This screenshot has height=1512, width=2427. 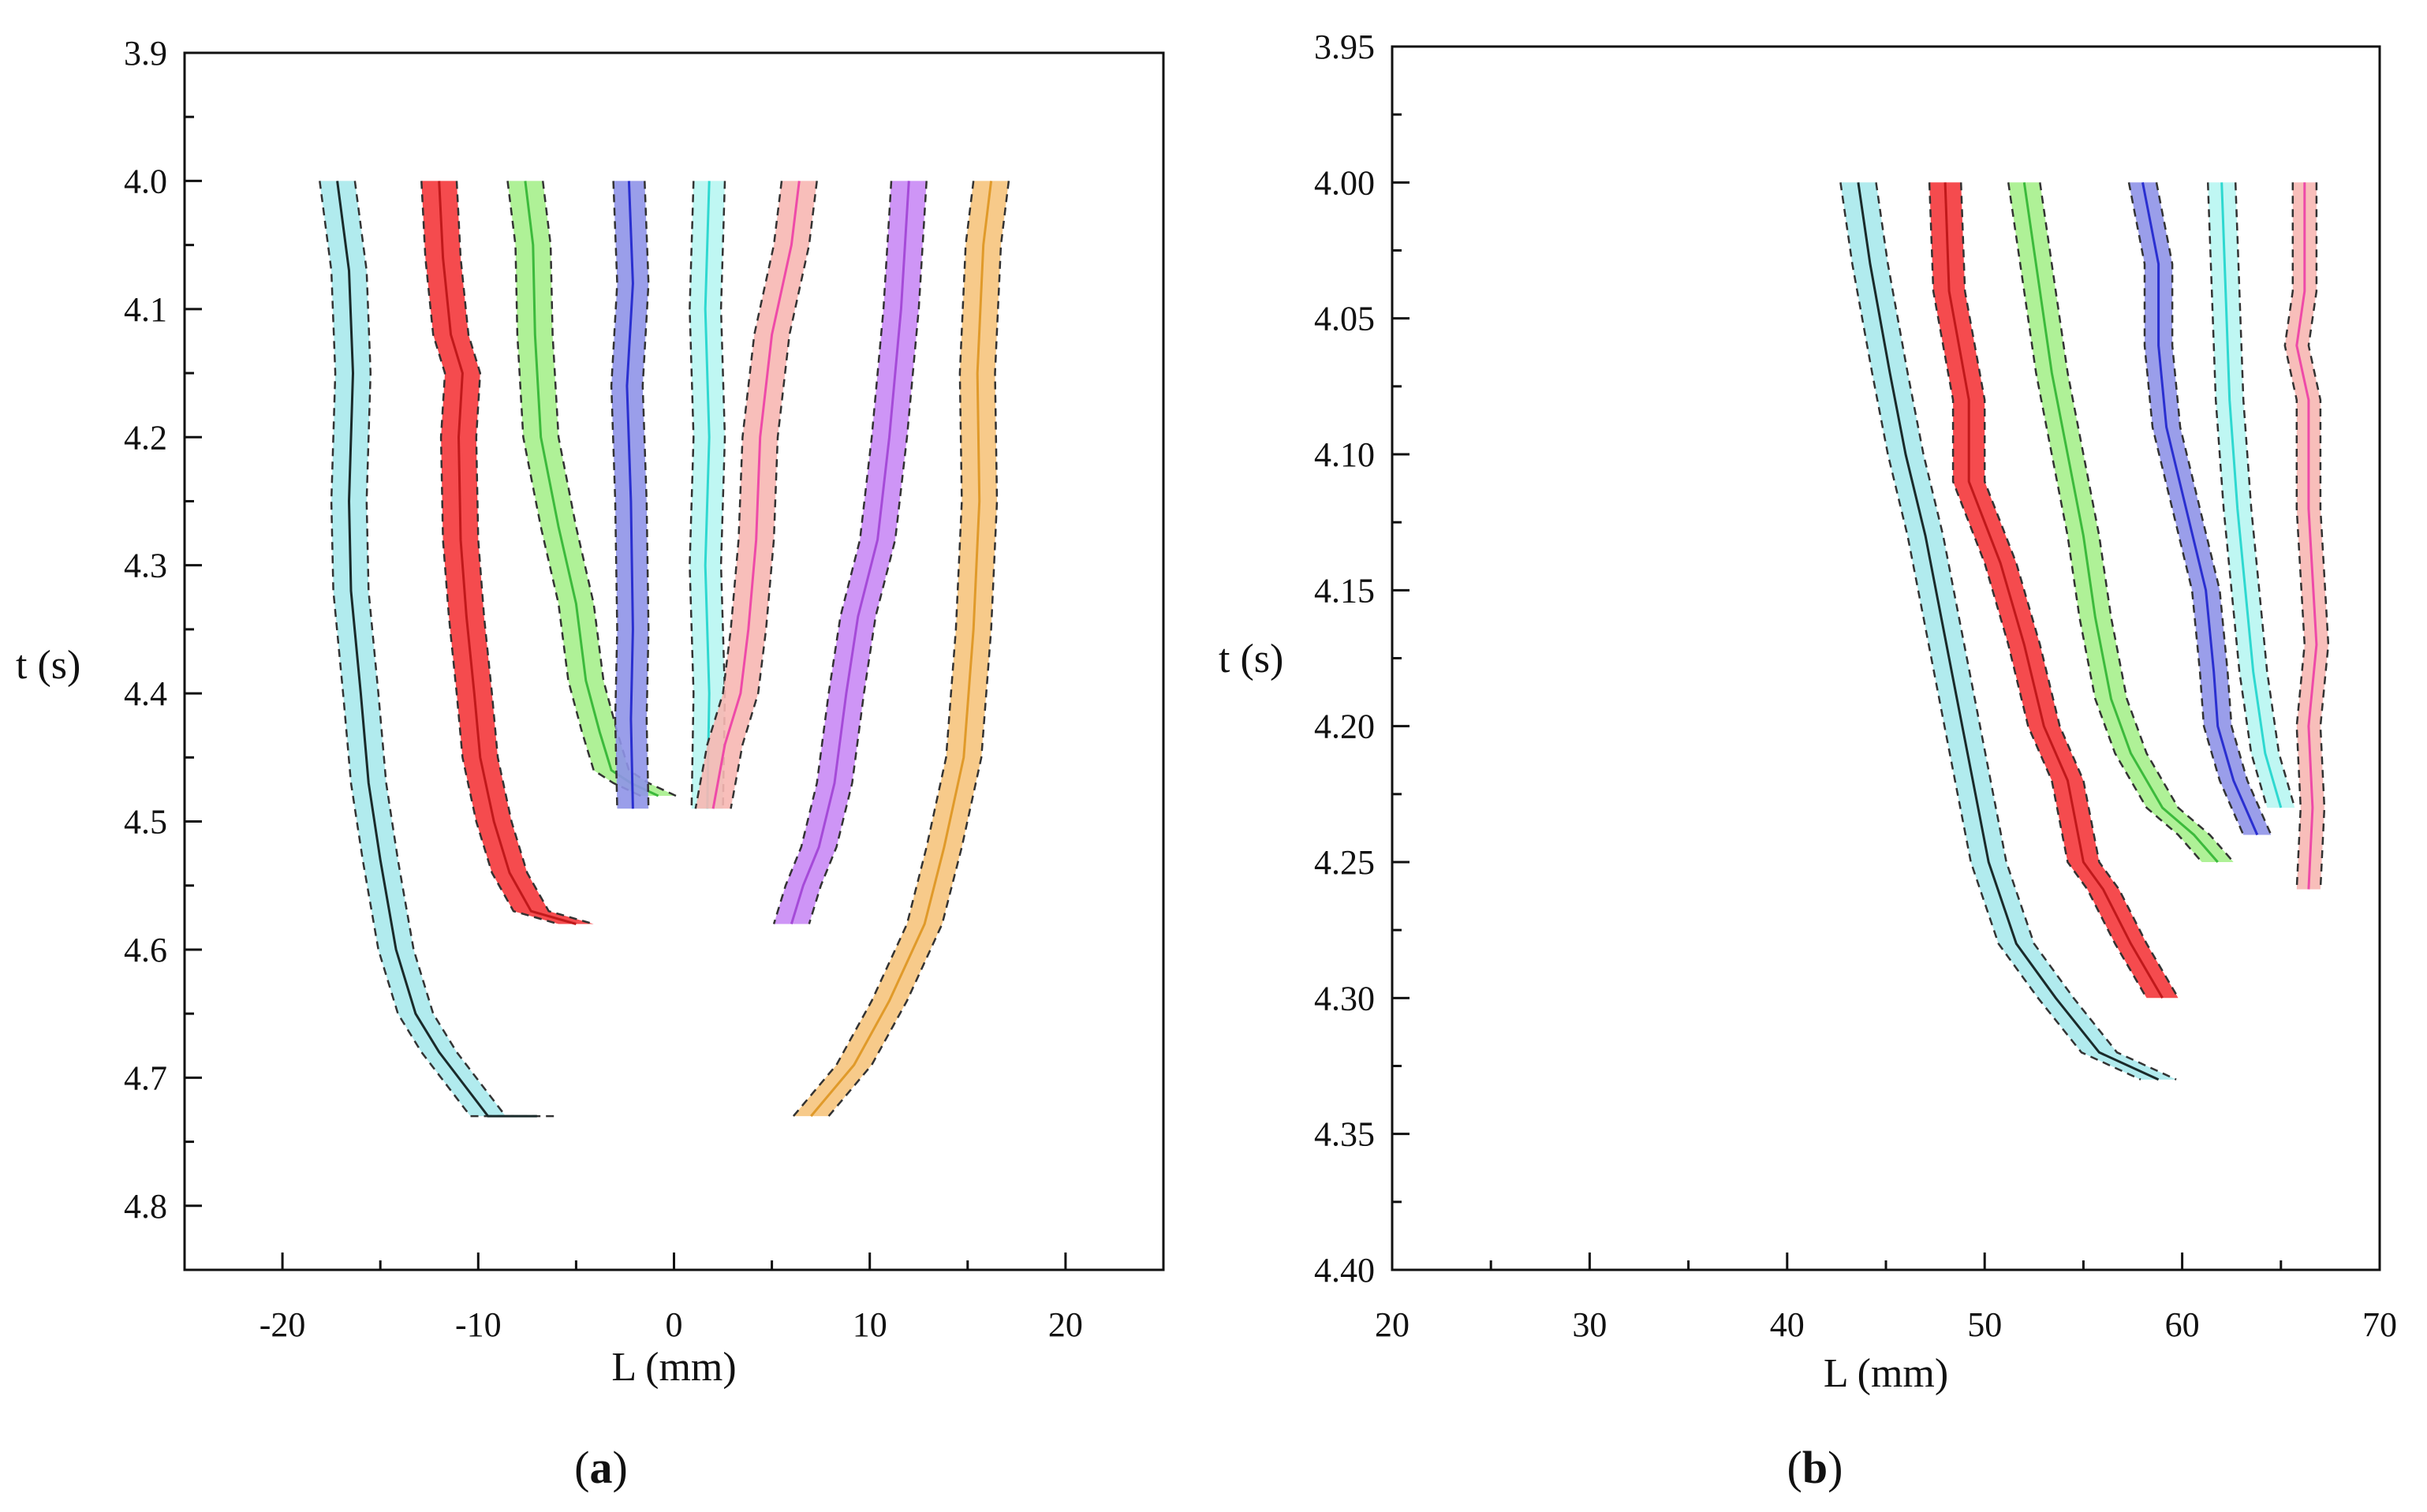 I want to click on y-tick-label: 4.35, so click(x=1344, y=1134).